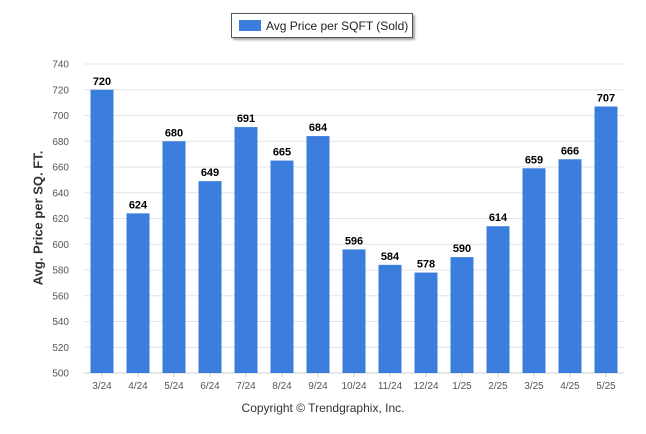 The width and height of the screenshot is (646, 434). What do you see at coordinates (38, 218) in the screenshot?
I see `y-axis-title: Avg. Price per SQ. FT.` at bounding box center [38, 218].